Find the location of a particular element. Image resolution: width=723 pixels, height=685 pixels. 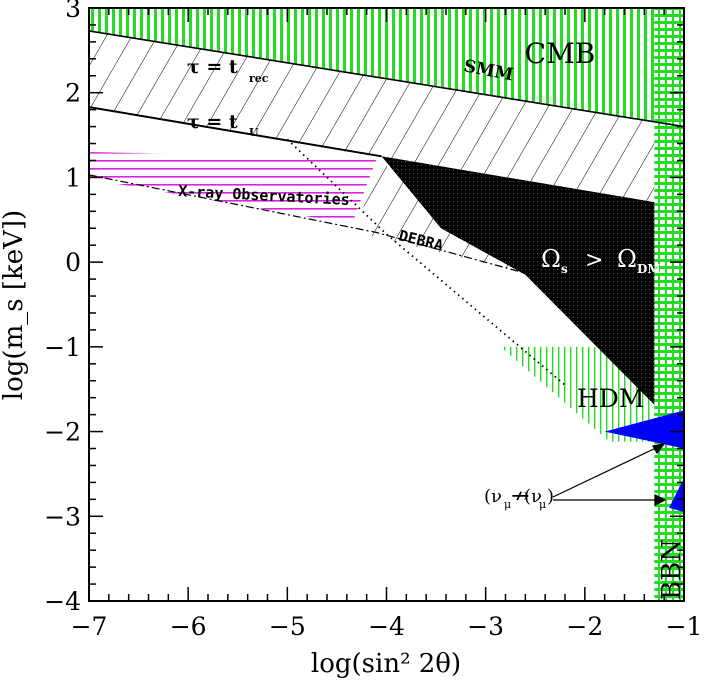

region-cmb is located at coordinates (386, 67).